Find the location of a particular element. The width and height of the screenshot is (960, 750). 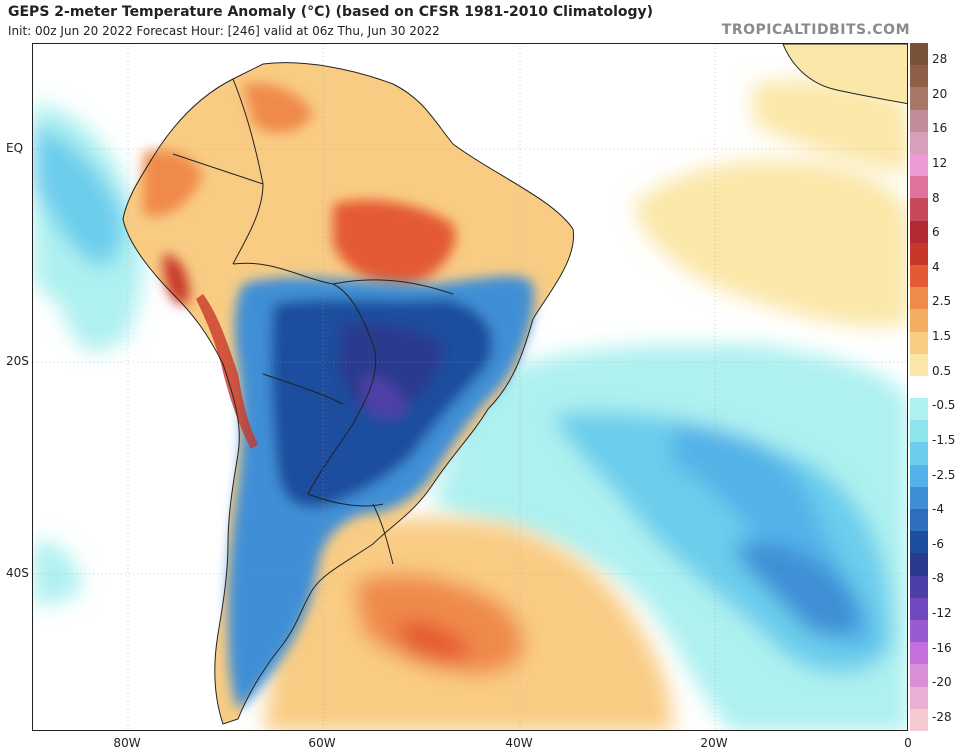

lon-label-40w: 40W is located at coordinates (519, 743).